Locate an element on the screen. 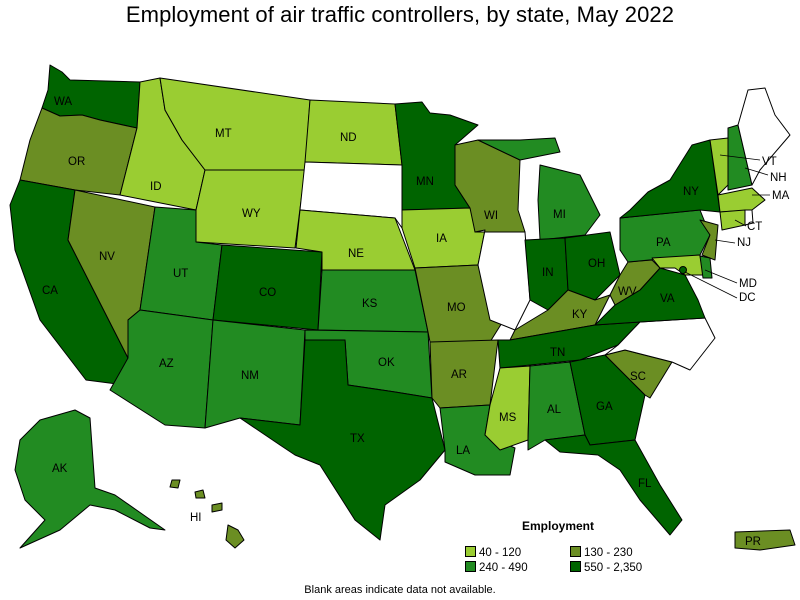 The image size is (800, 600). legend-item-tier2: 130 - 230 is located at coordinates (601, 552).